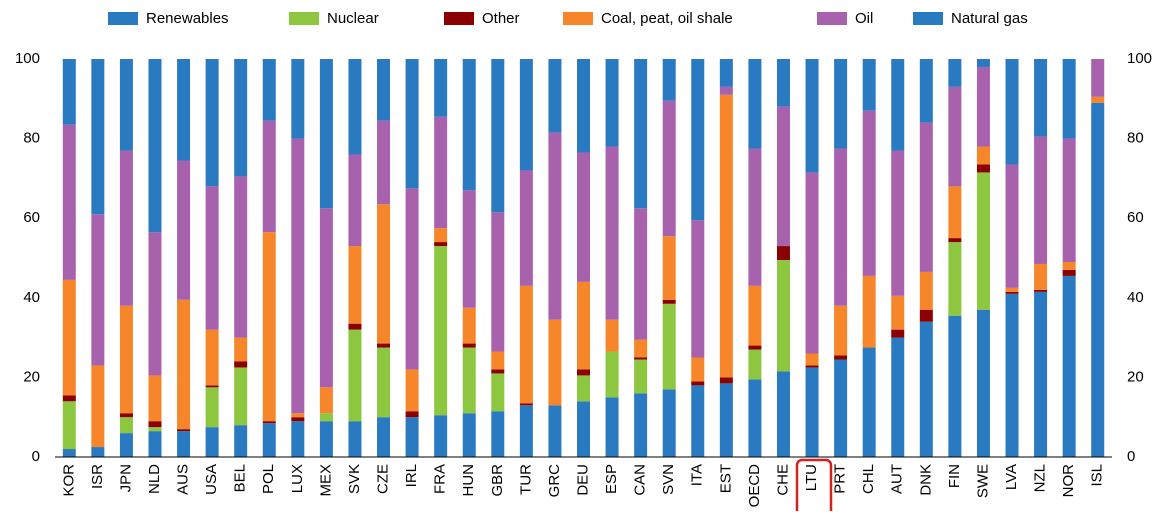 The width and height of the screenshot is (1165, 516). Describe the element at coordinates (897, 479) in the screenshot. I see `x-tick-label: AUT` at that location.